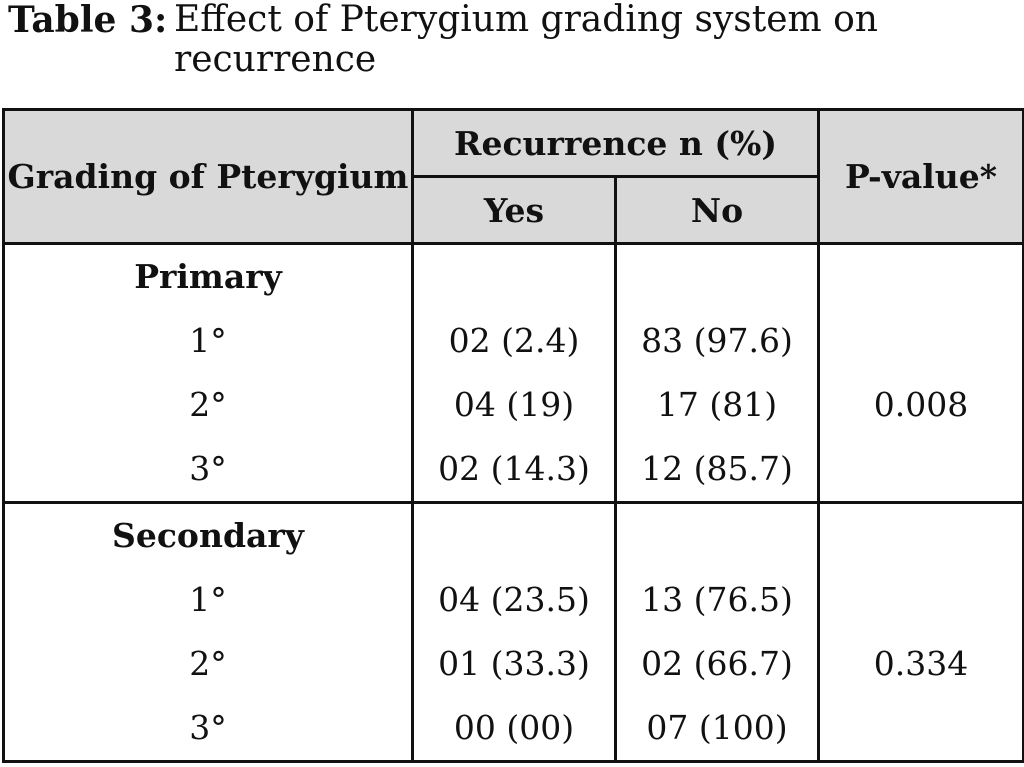 This screenshot has height=767, width=1024. I want to click on yes-value: 00 (00), so click(514, 727).